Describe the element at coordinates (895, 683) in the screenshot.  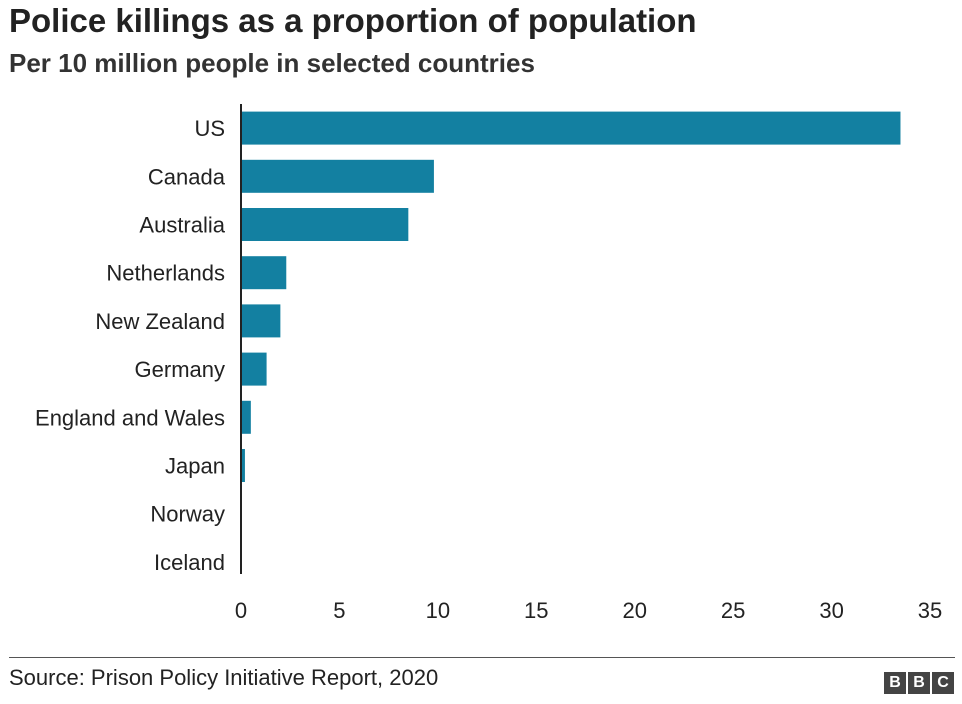
I see `logo-letter-b1: B` at that location.